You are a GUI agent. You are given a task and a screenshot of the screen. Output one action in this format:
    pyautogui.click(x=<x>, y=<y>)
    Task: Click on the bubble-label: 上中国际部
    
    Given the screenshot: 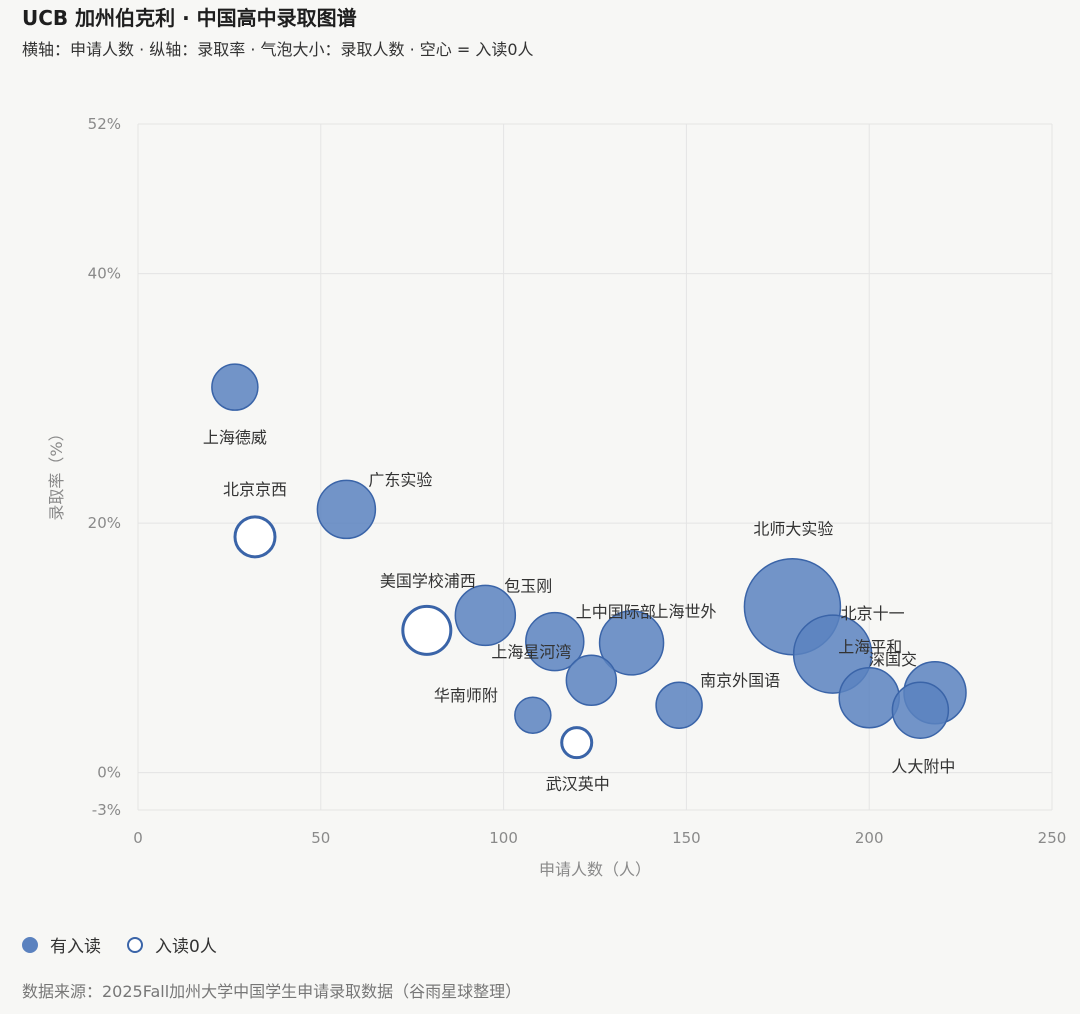 What is the action you would take?
    pyautogui.click(x=616, y=612)
    